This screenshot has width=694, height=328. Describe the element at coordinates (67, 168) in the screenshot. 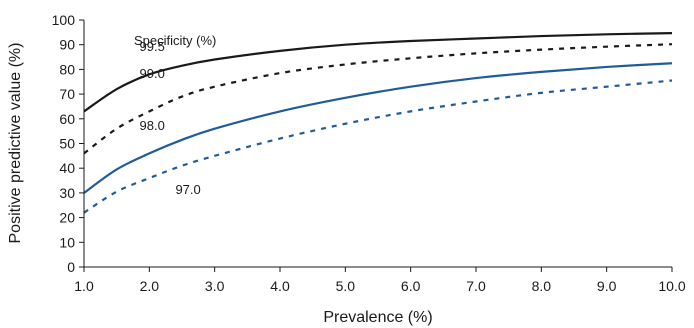

I see `y-tick-label: 40` at that location.